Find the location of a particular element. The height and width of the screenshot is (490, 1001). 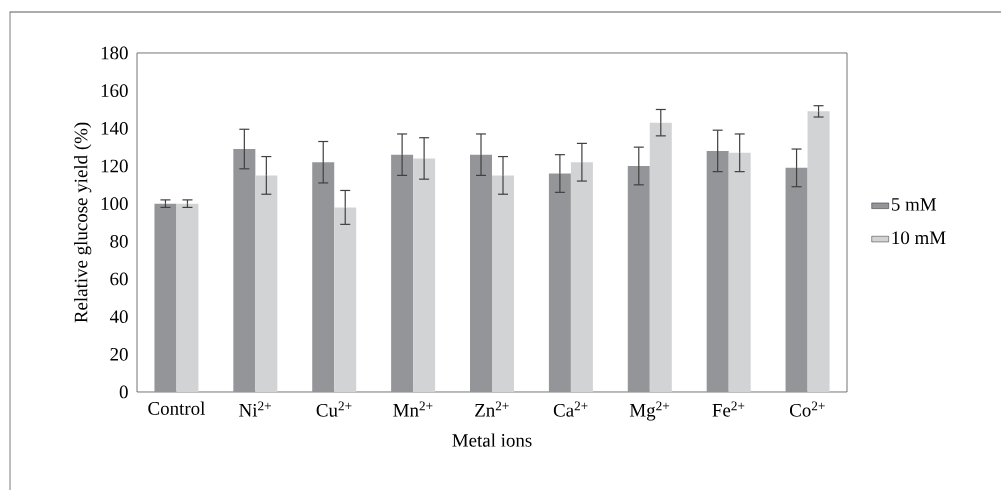

x-tick-label: Fe$^{2+}$ is located at coordinates (728, 409).